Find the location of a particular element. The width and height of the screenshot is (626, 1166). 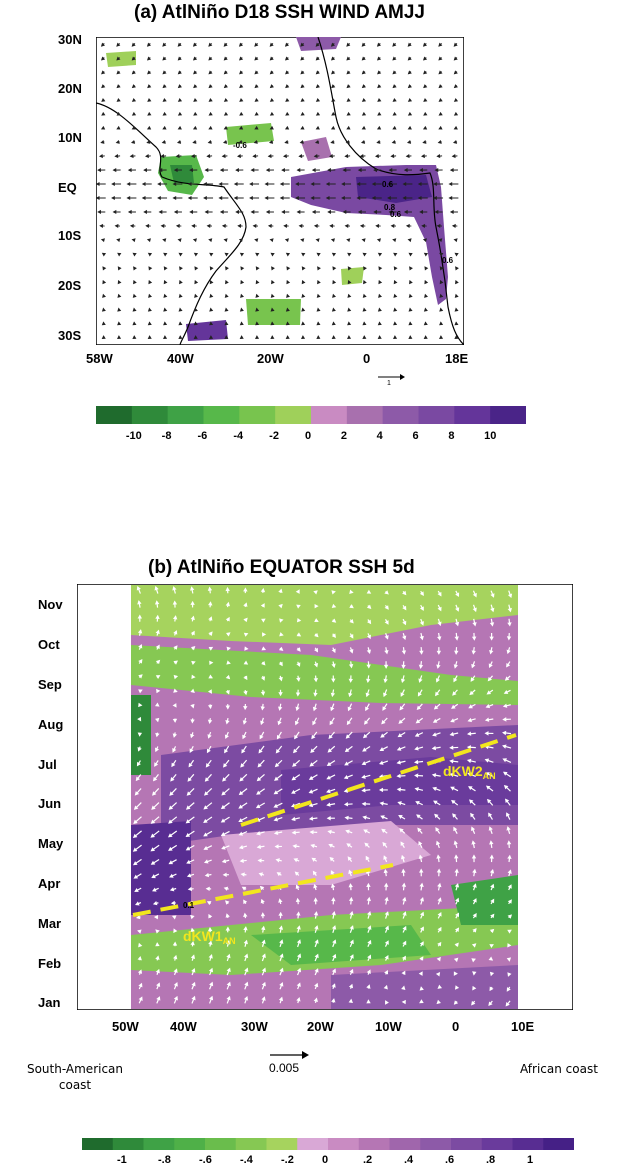

colorbar-label: -.4 is located at coordinates (246, 1160).